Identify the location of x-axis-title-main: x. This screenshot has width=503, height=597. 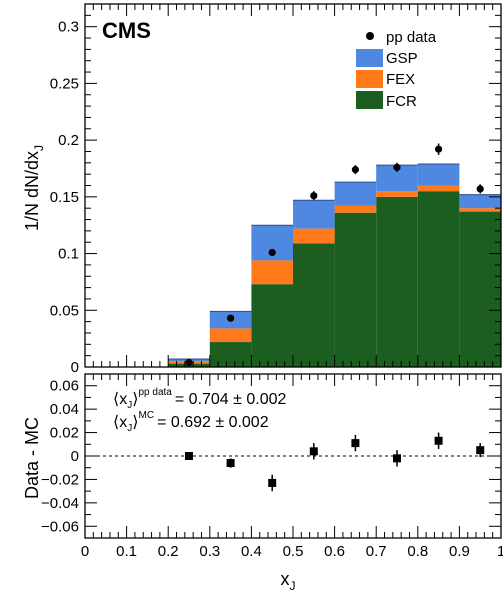
(285, 579).